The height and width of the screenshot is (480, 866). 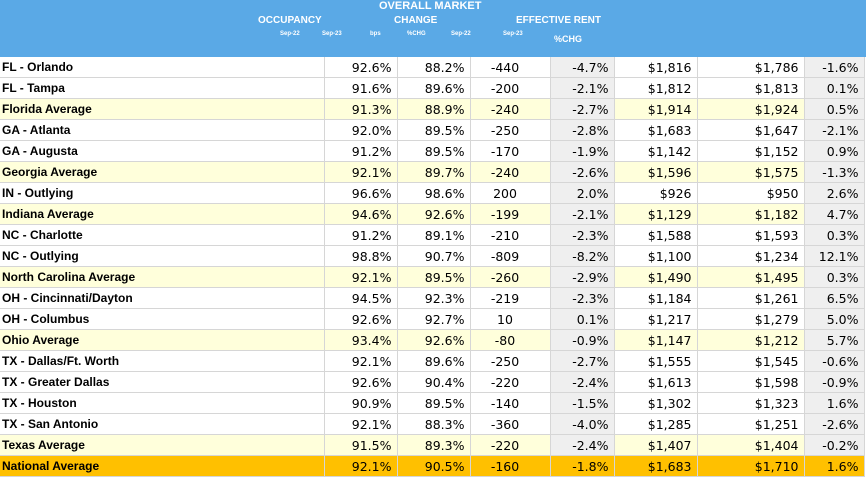 I want to click on change-pct-cell: -8.2%, so click(x=582, y=256).